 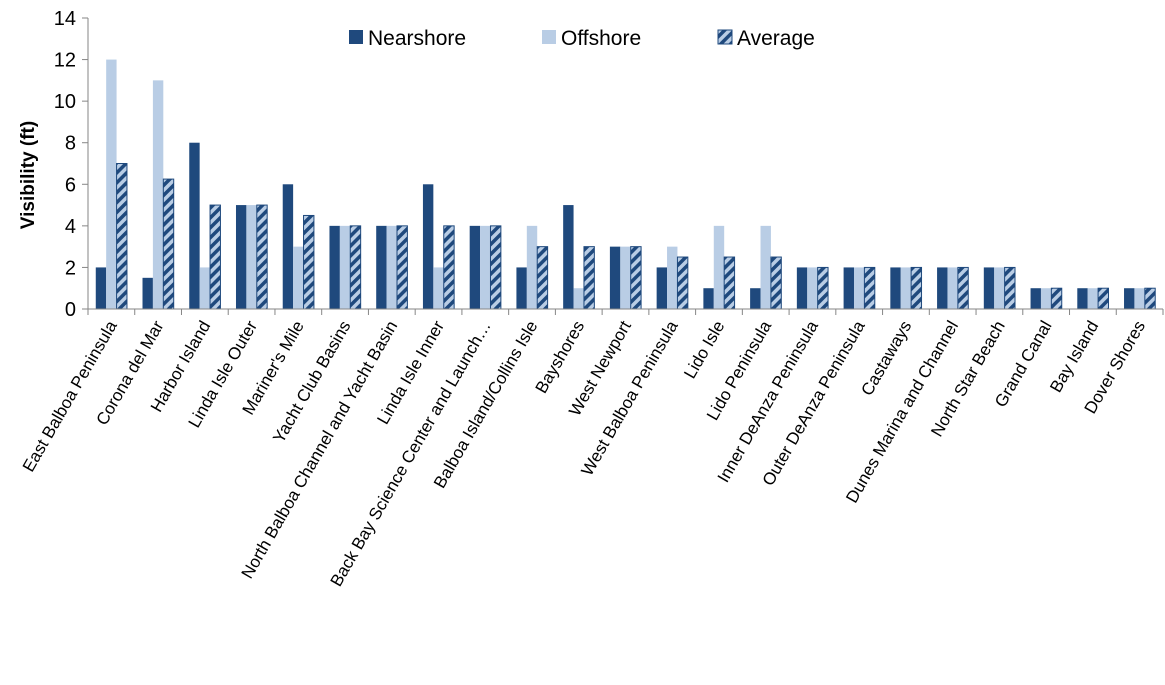 What do you see at coordinates (601, 38) in the screenshot?
I see `legend-label-offshore: Offshore` at bounding box center [601, 38].